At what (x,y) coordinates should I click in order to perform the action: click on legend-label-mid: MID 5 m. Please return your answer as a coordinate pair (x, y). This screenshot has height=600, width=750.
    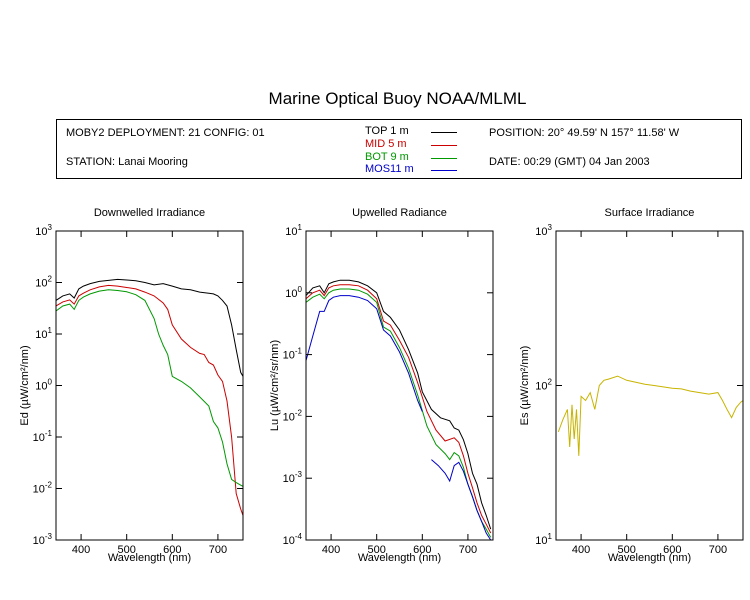
    Looking at the image, I should click on (386, 144).